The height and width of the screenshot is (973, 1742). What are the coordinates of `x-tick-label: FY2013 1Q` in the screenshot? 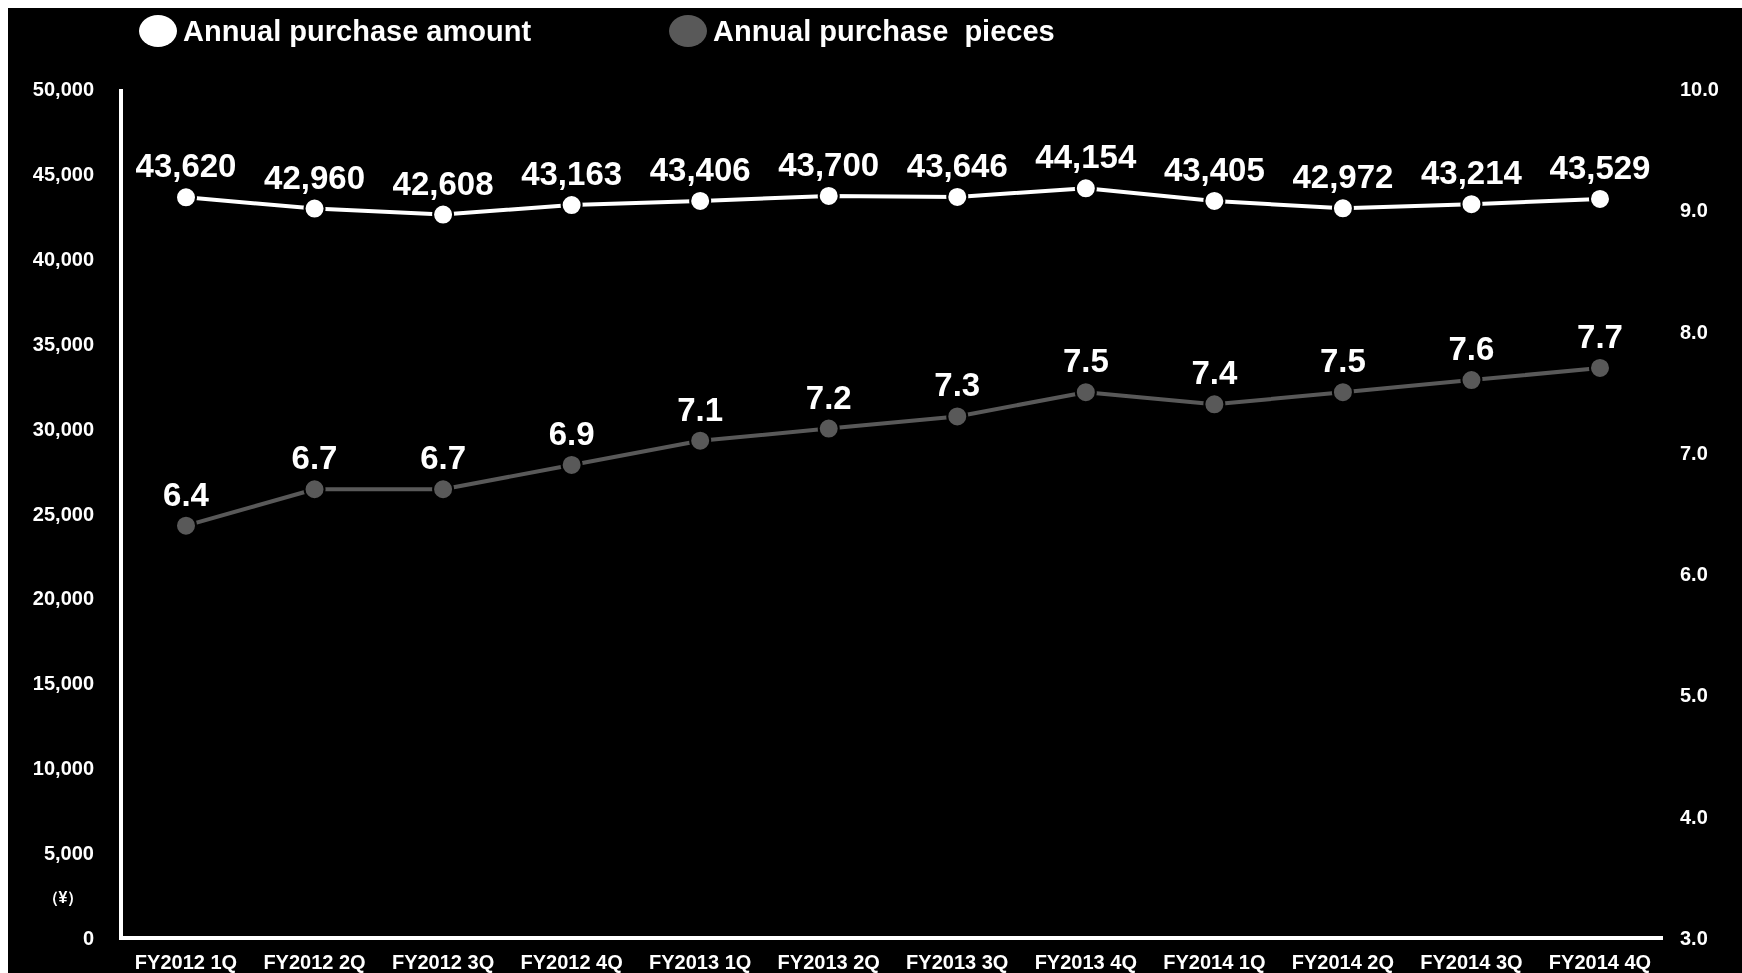 It's located at (700, 962).